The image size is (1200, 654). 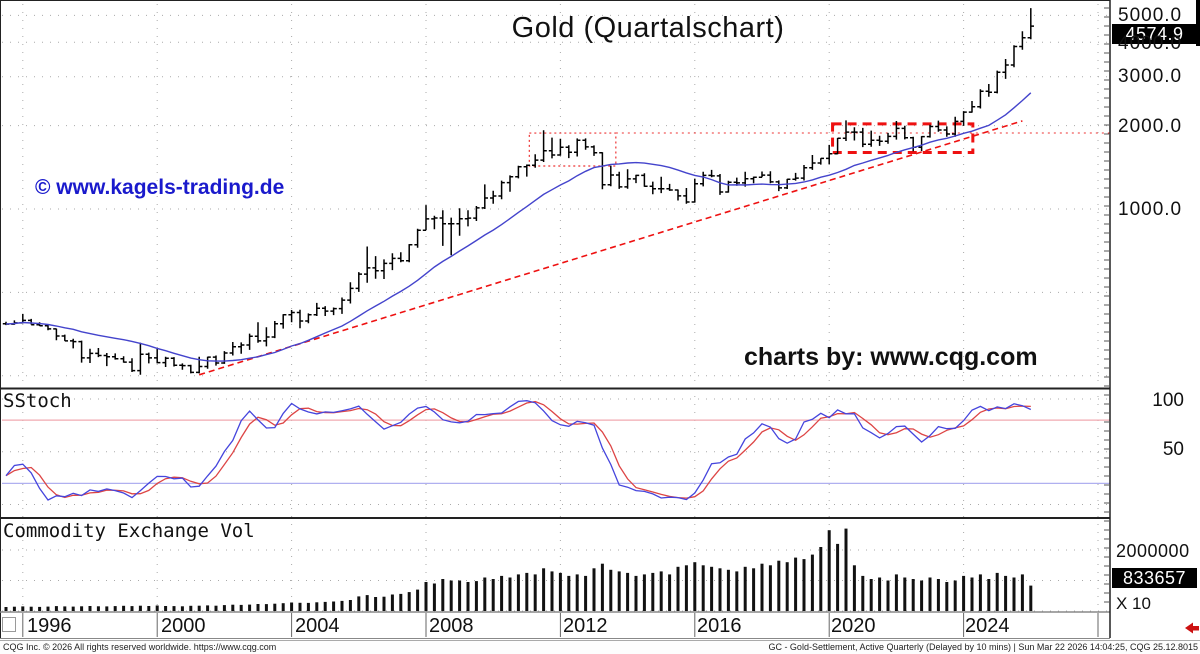 What do you see at coordinates (1150, 76) in the screenshot?
I see `price-axis-label-3000: 3000.0` at bounding box center [1150, 76].